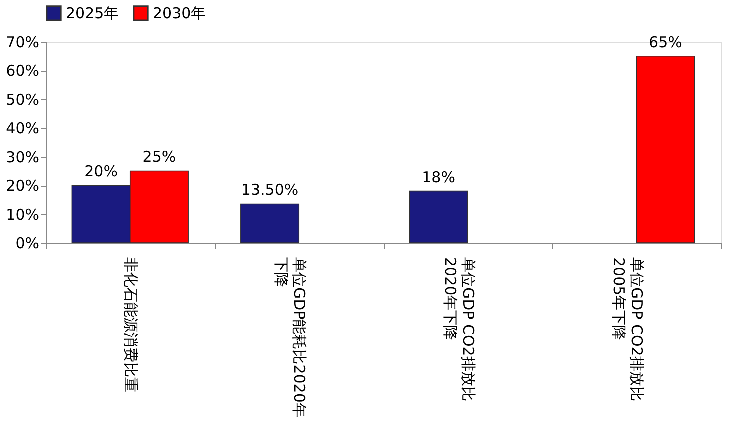 This screenshot has height=423, width=732. I want to click on x-tick-label: 单位GDP能耗比2020年下降, so click(290, 338).